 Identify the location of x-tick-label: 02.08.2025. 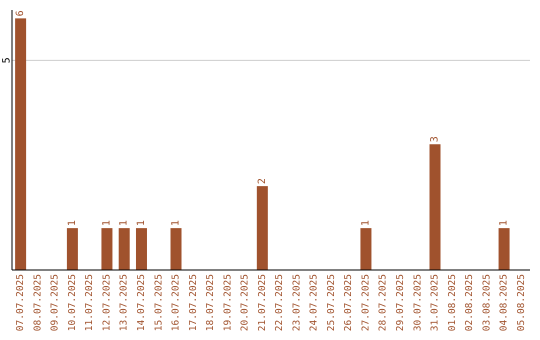
(470, 303).